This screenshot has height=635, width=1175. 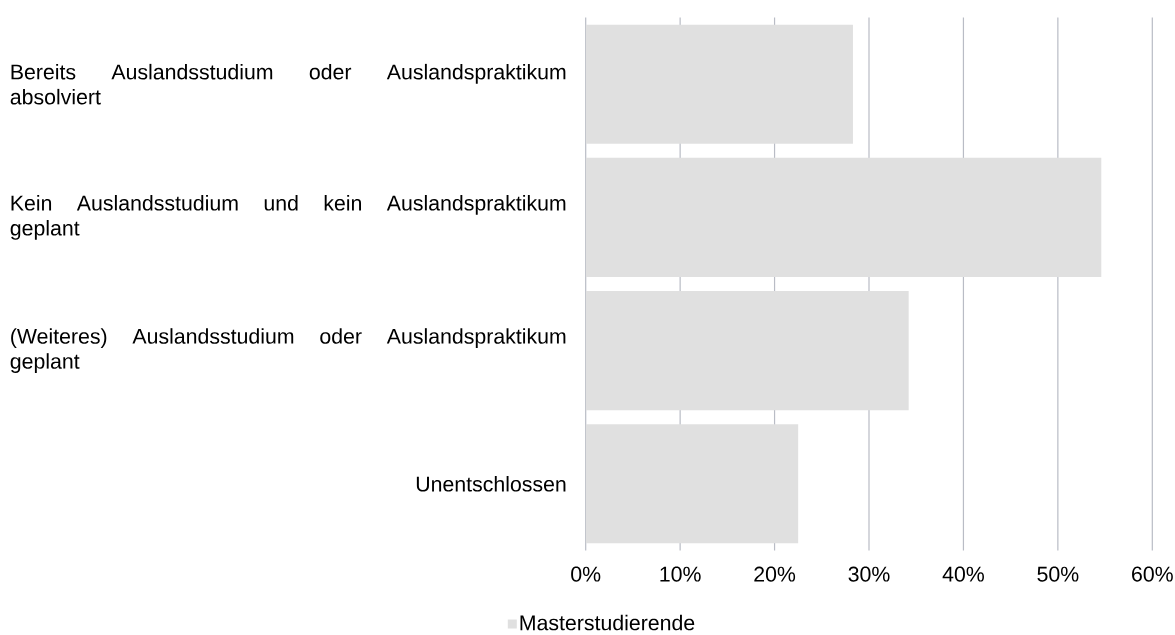 I want to click on y-tick-label: Kein Auslandsstudium und kein Auslandspraktikum geplant, so click(x=288, y=217).